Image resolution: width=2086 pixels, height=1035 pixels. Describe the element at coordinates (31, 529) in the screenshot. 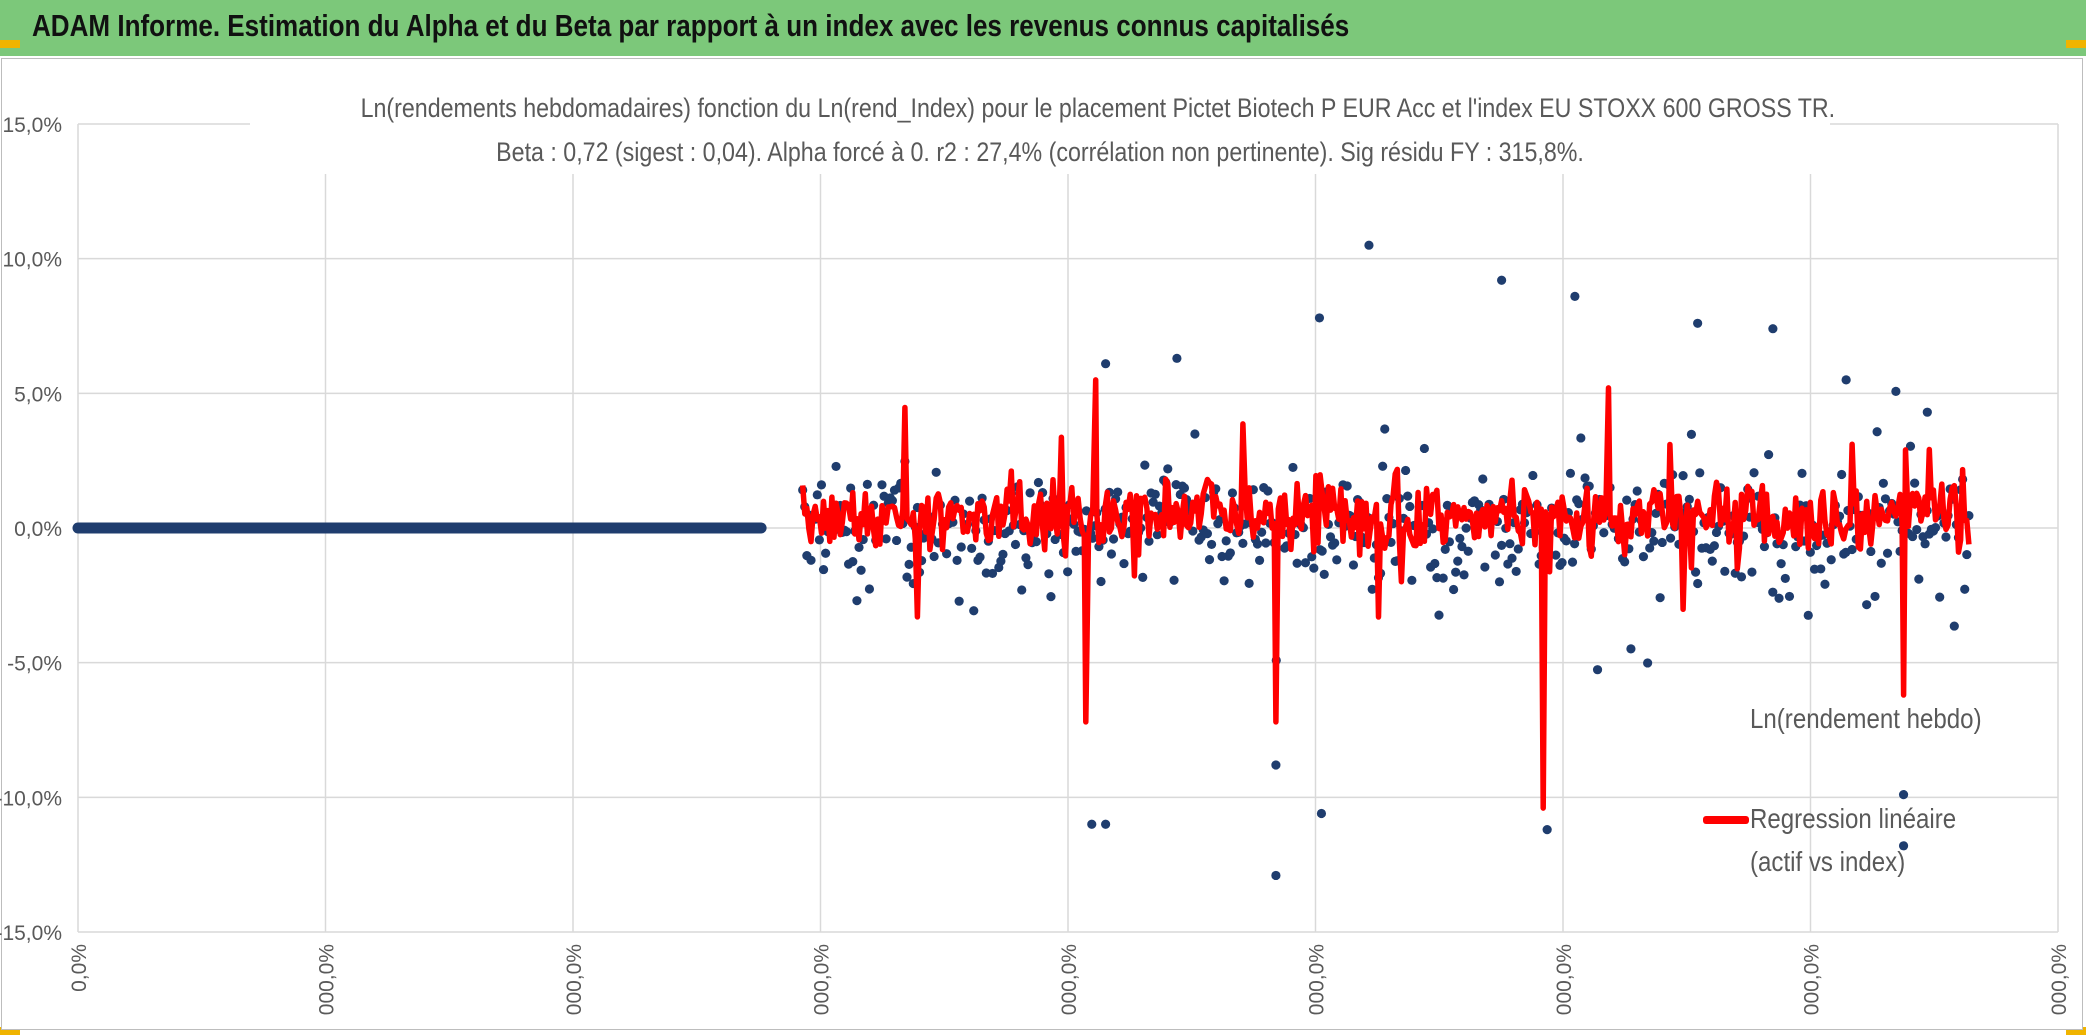

I see `y-axis-tick-labels: 15,0% 10,0% 5,0% 0,0% -5,0% -10,0% -15,0%` at that location.